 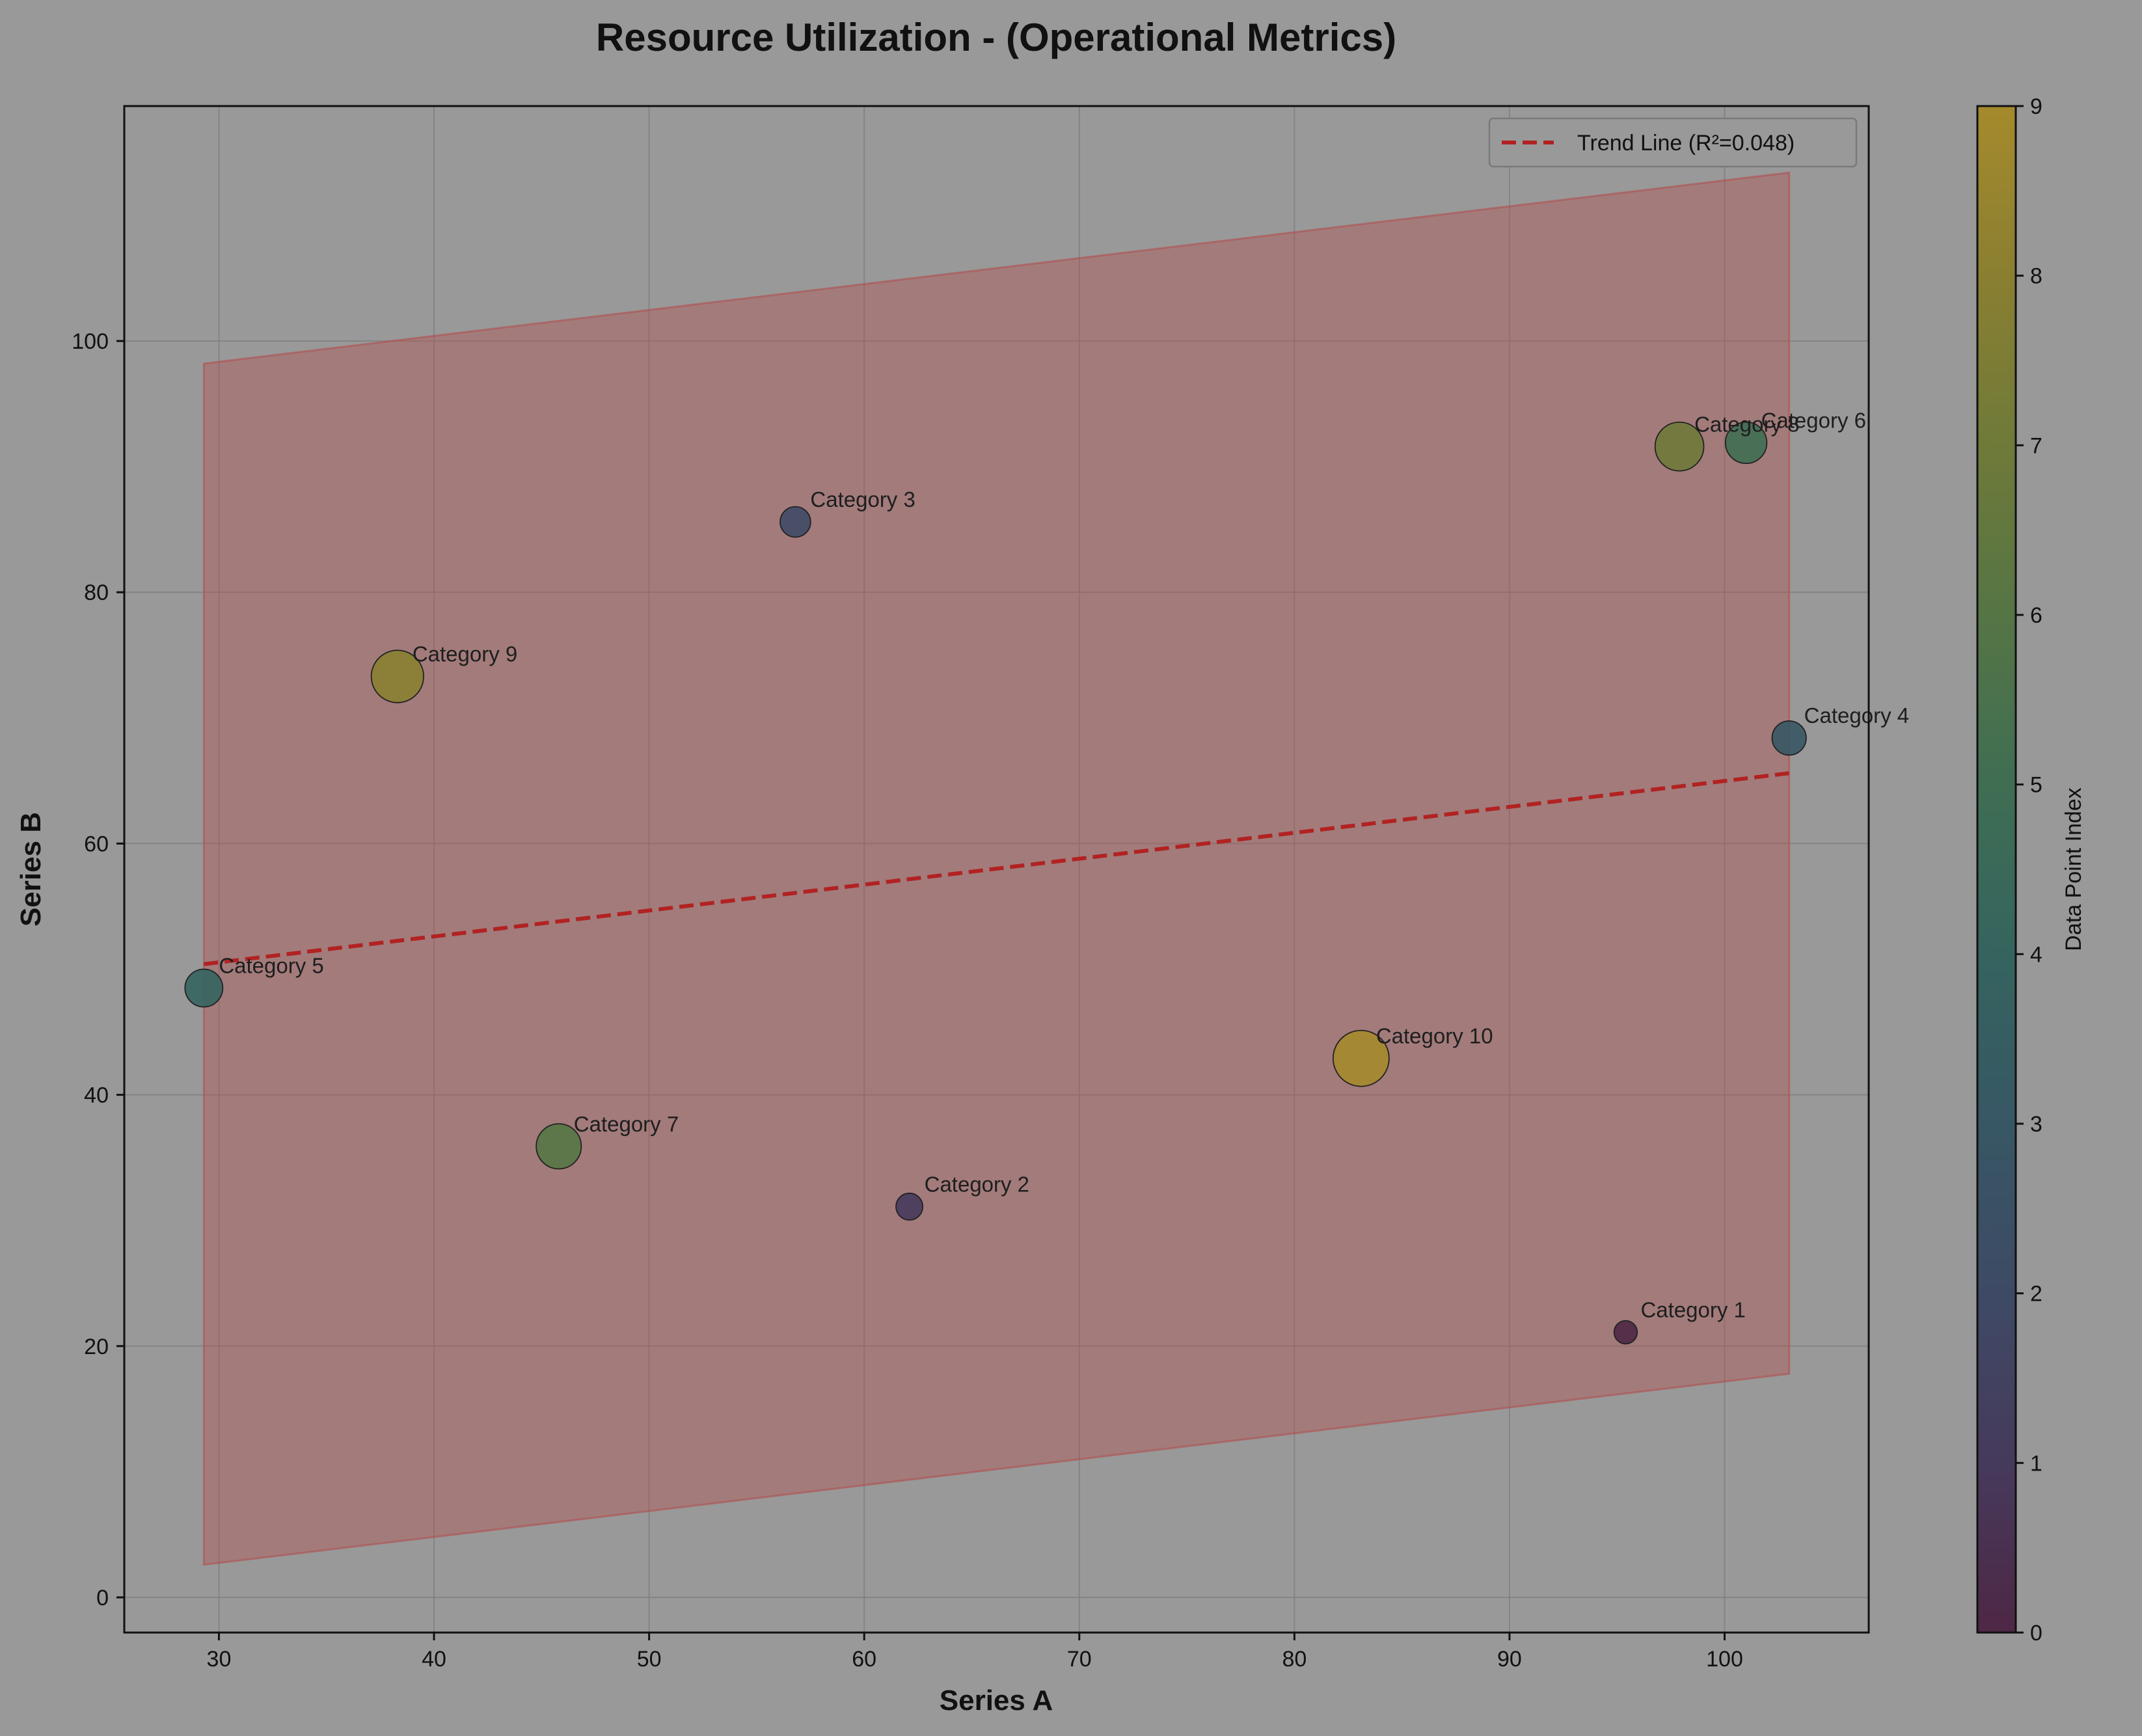 What do you see at coordinates (863, 499) in the screenshot?
I see `point-label: Category 3` at bounding box center [863, 499].